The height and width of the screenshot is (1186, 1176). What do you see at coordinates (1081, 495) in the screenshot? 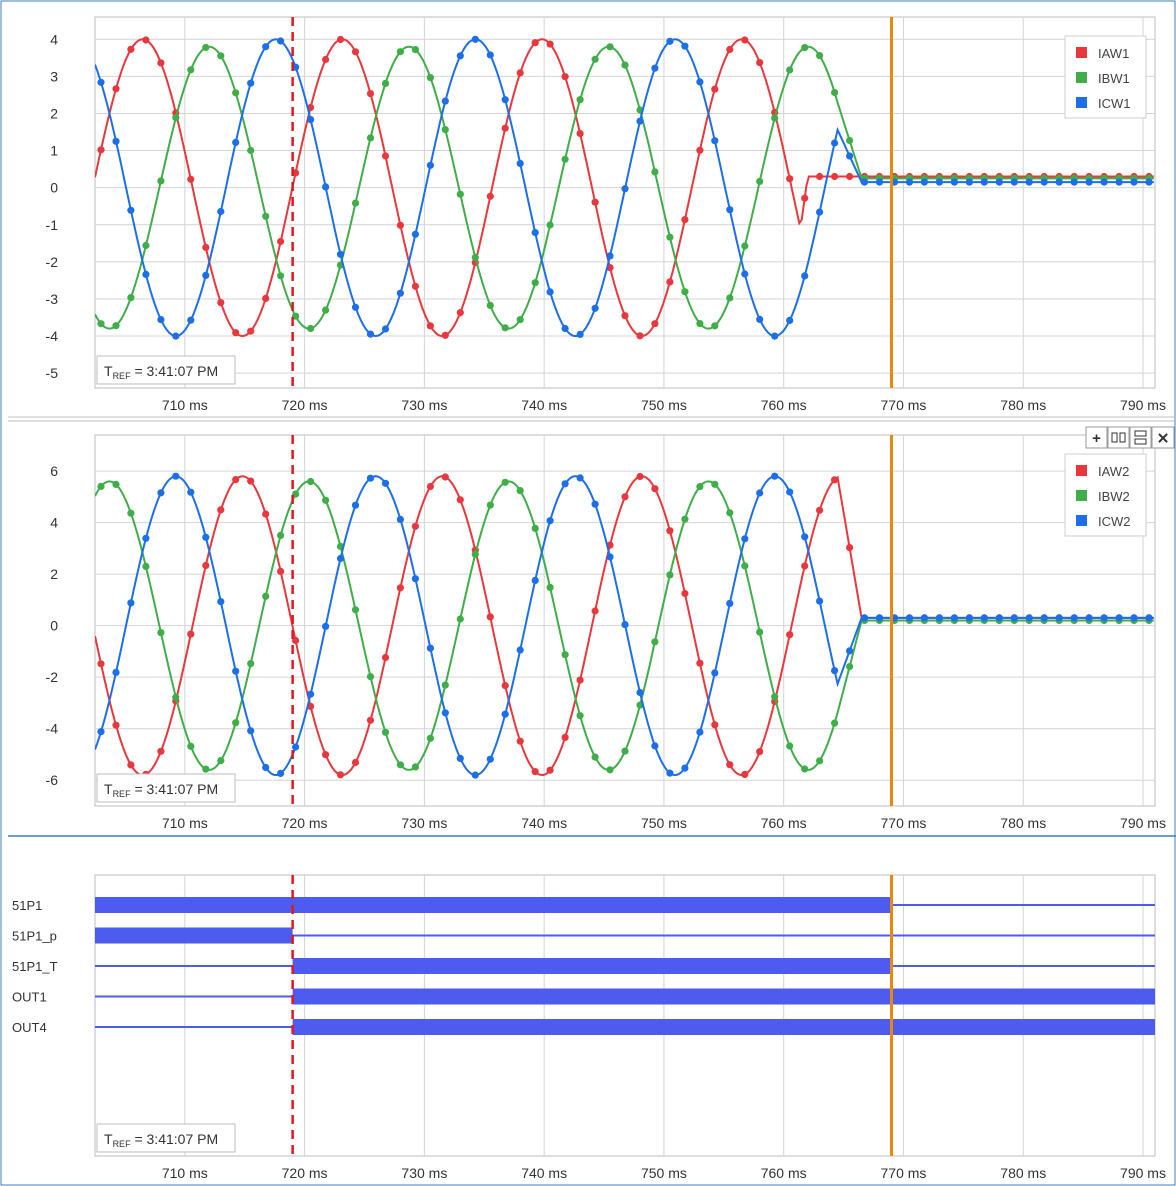
I see `legend-swatch` at bounding box center [1081, 495].